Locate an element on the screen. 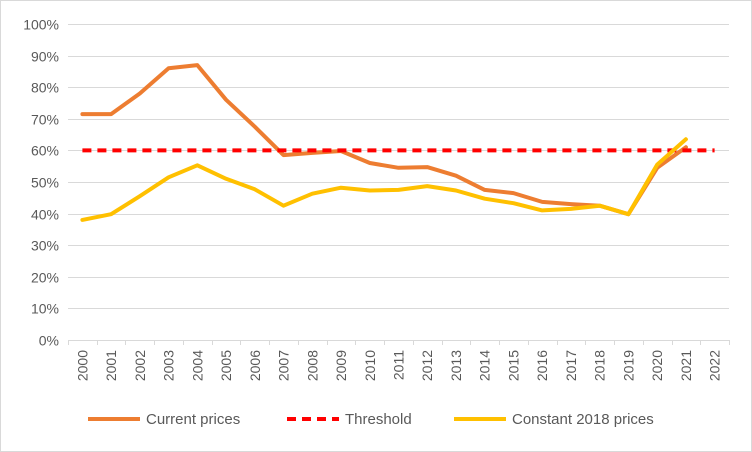  y-tick-label: 70% is located at coordinates (45, 120).